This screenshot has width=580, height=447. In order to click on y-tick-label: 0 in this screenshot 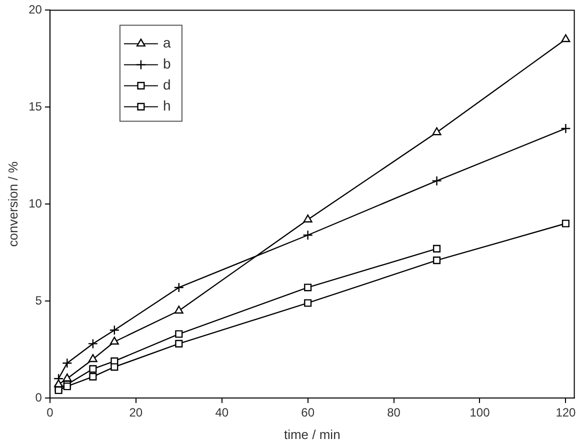, I will do `click(38, 397)`.